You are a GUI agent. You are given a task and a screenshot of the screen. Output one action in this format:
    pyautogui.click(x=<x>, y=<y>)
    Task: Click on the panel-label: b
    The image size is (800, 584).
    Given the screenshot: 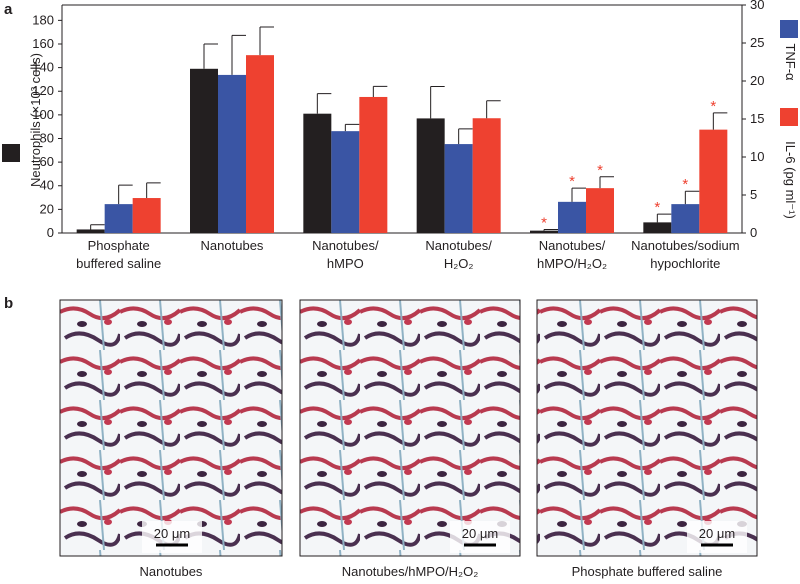 What is the action you would take?
    pyautogui.click(x=8, y=303)
    